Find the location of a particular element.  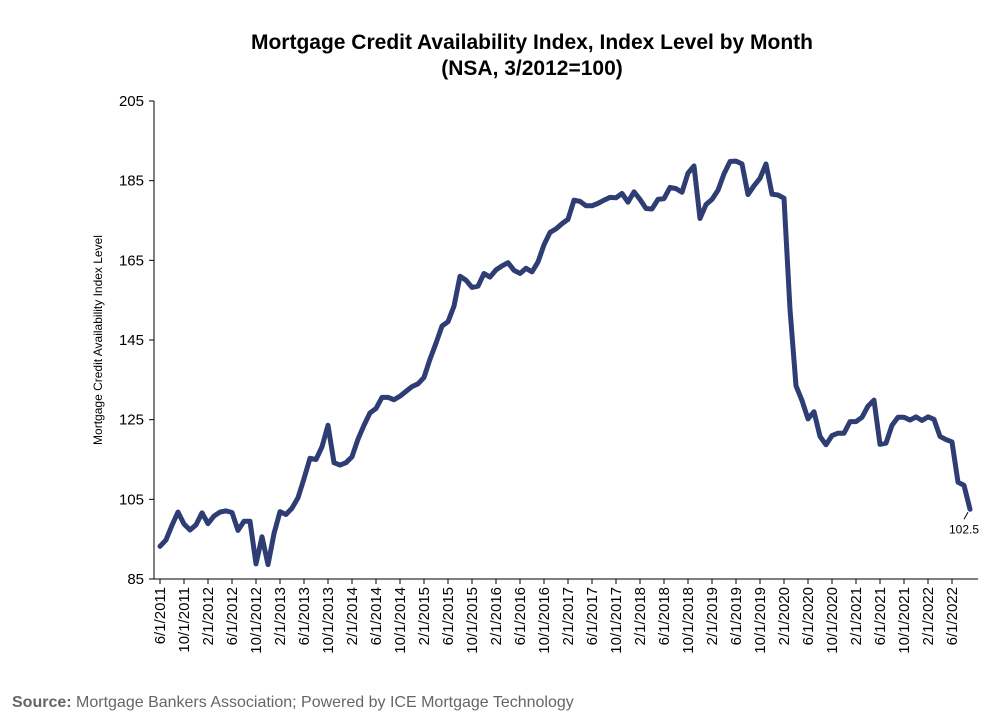

x-tick-label: 6/1/2020 is located at coordinates (808, 616).